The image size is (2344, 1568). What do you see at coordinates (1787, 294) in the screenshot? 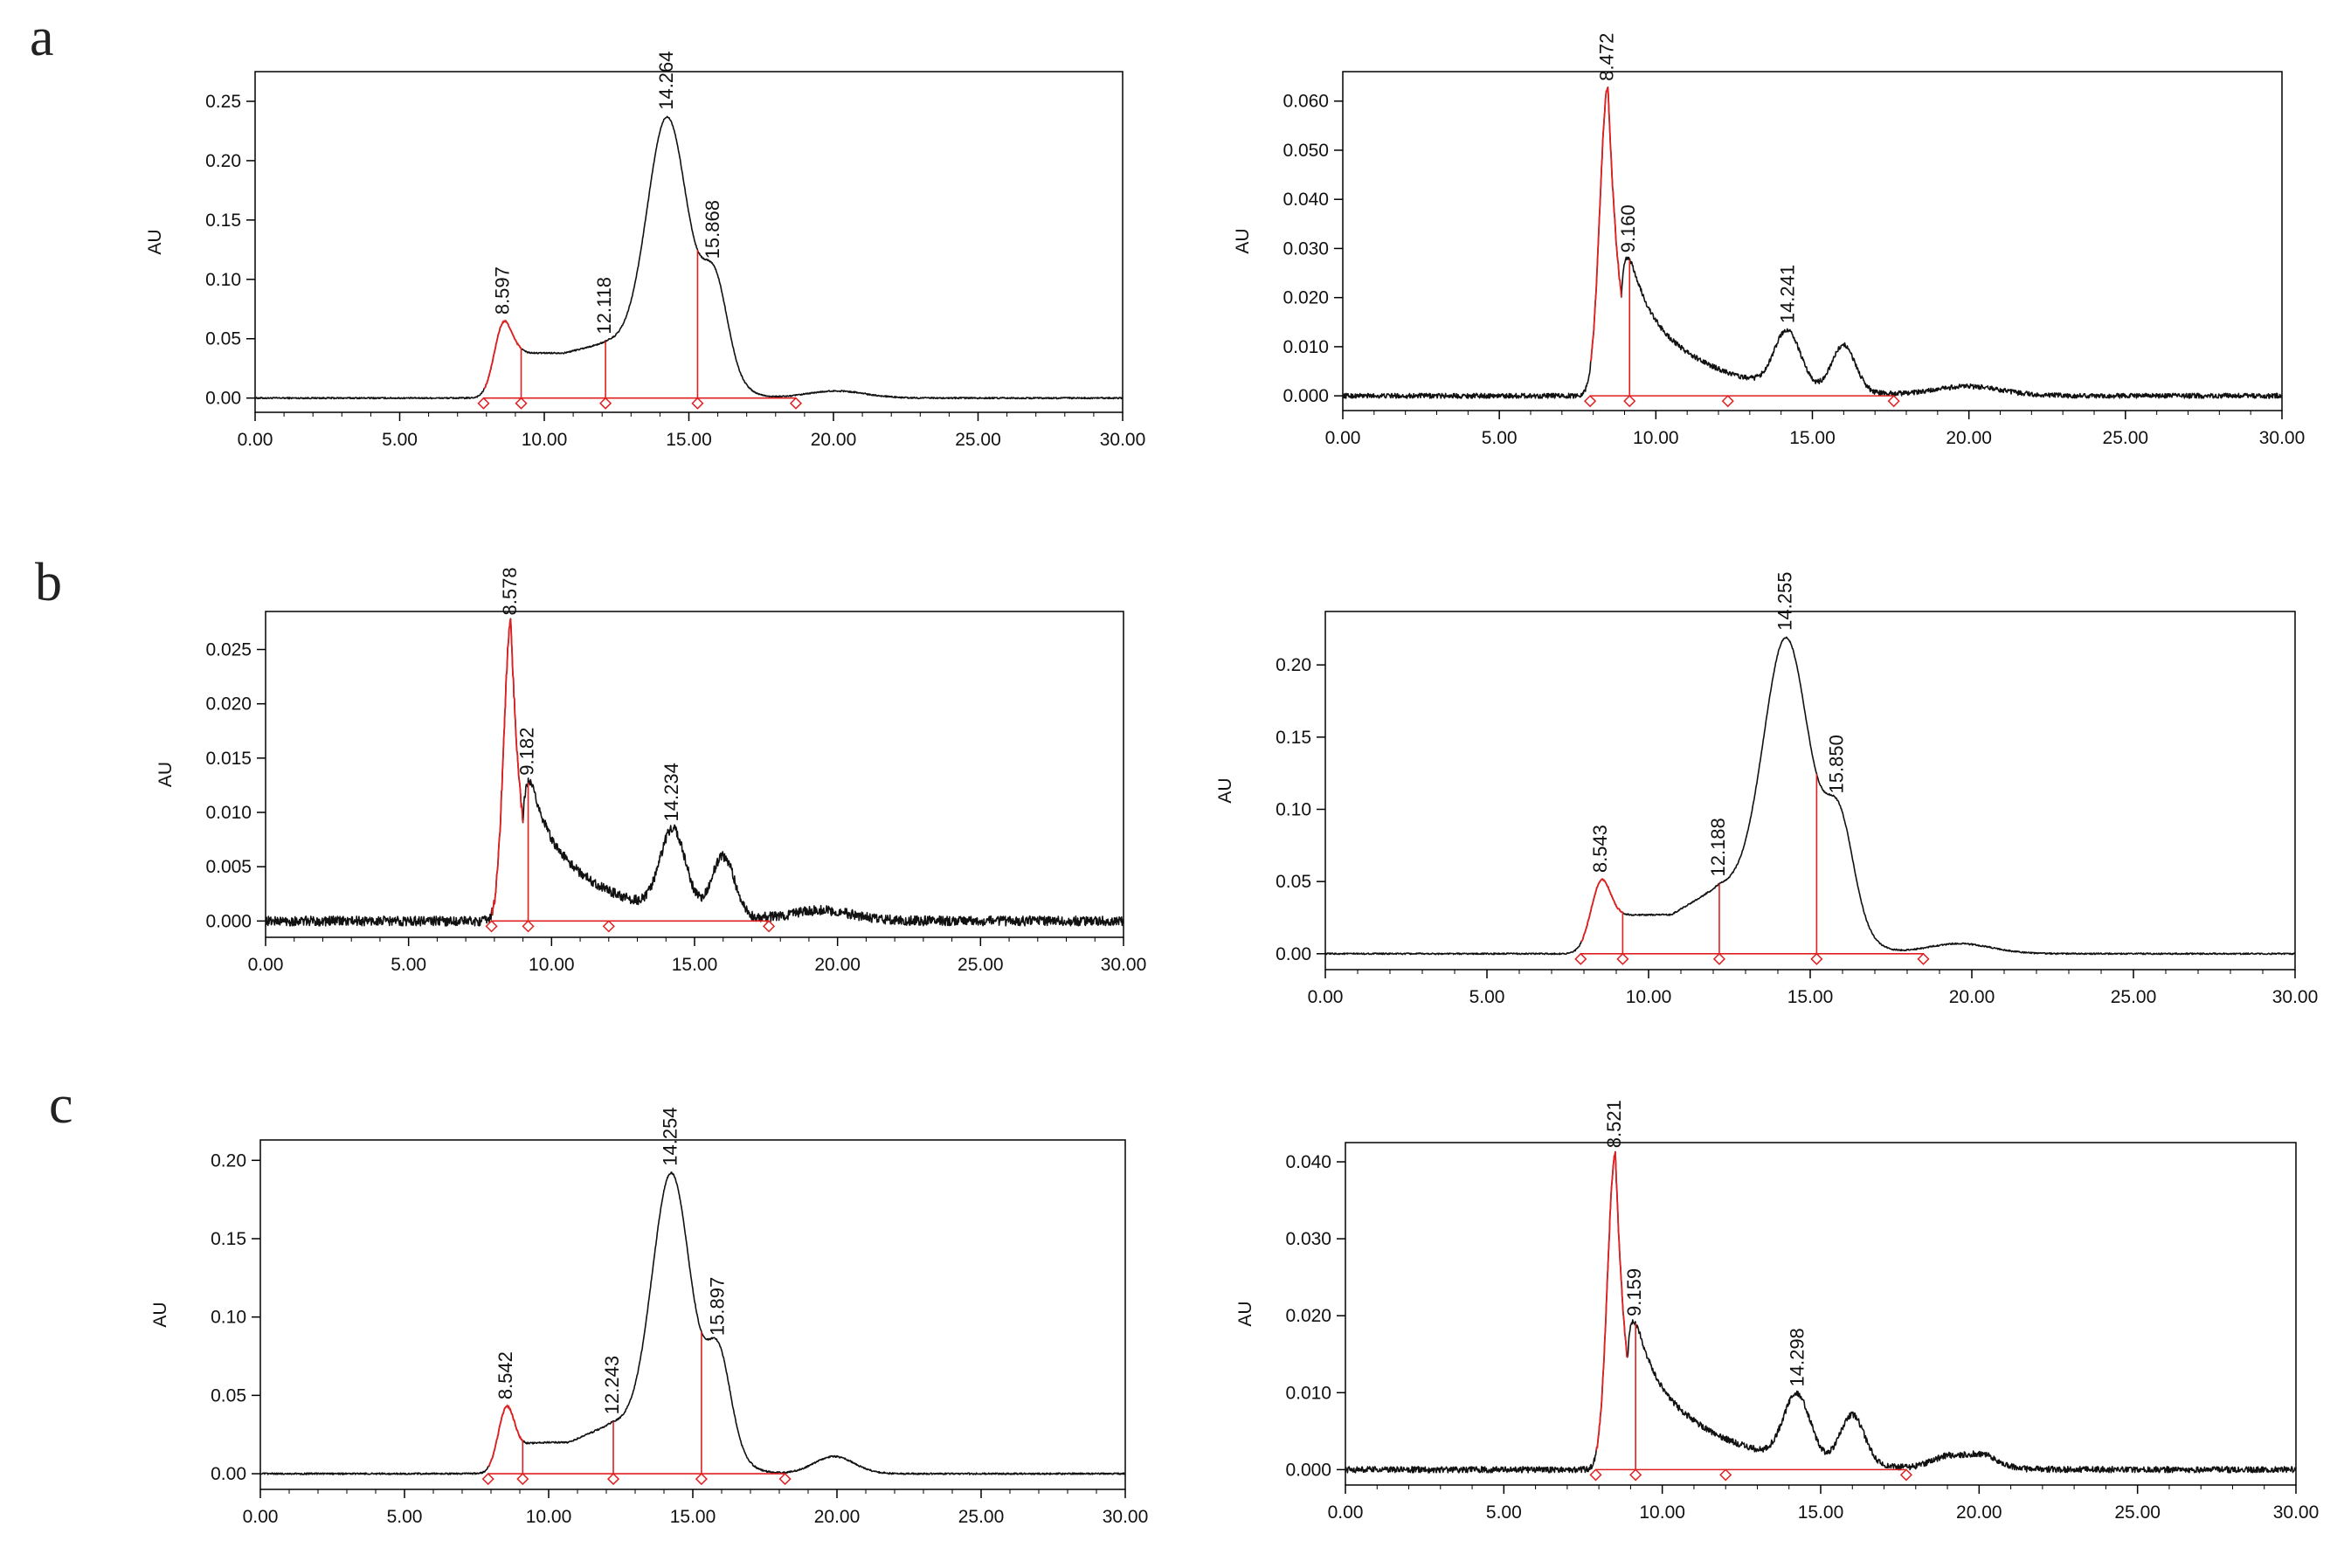
I see `peak-label: 14.241` at bounding box center [1787, 294].